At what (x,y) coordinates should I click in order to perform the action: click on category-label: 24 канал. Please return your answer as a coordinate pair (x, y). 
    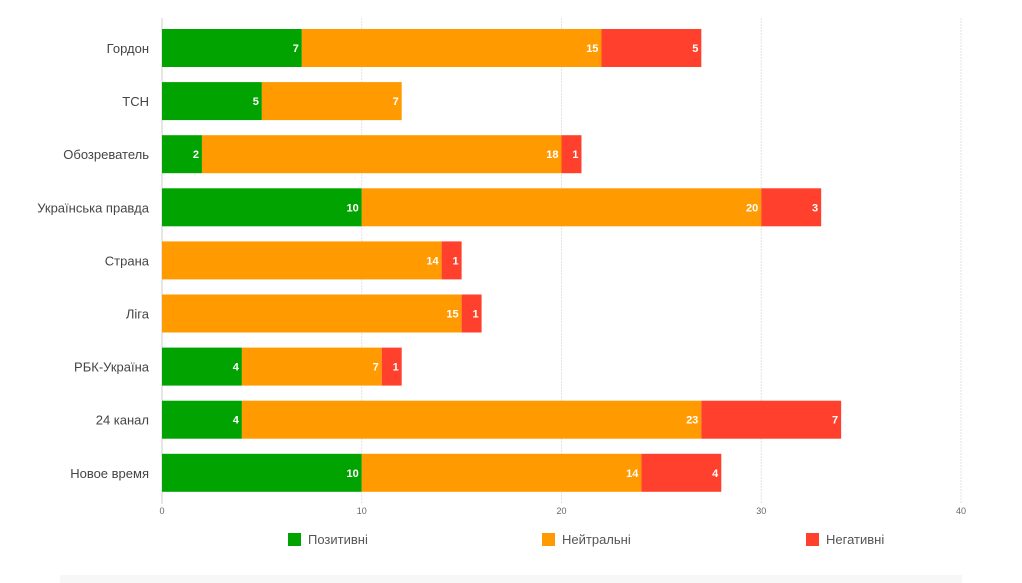
    Looking at the image, I should click on (122, 420).